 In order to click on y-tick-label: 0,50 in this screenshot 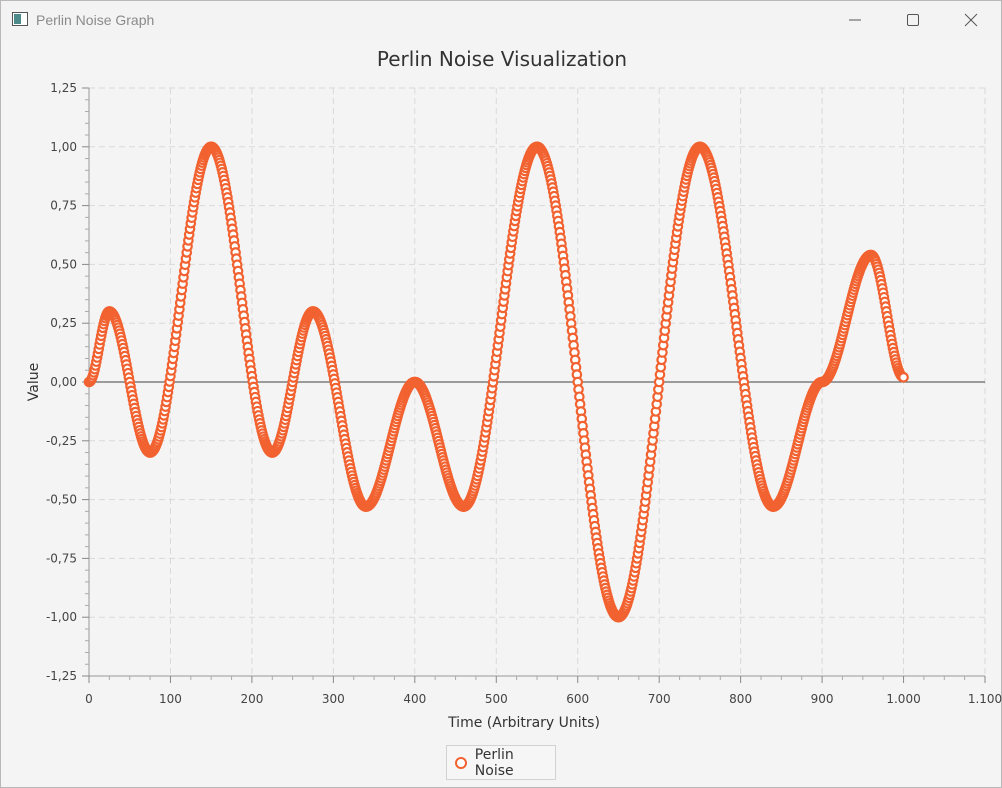, I will do `click(63, 264)`.